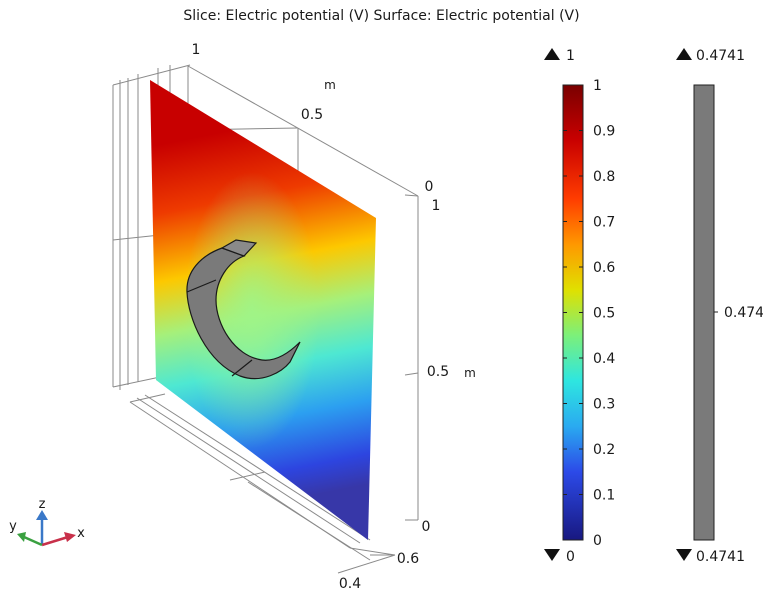  Describe the element at coordinates (408, 559) in the screenshot. I see `x-tick-1: 0.6` at that location.